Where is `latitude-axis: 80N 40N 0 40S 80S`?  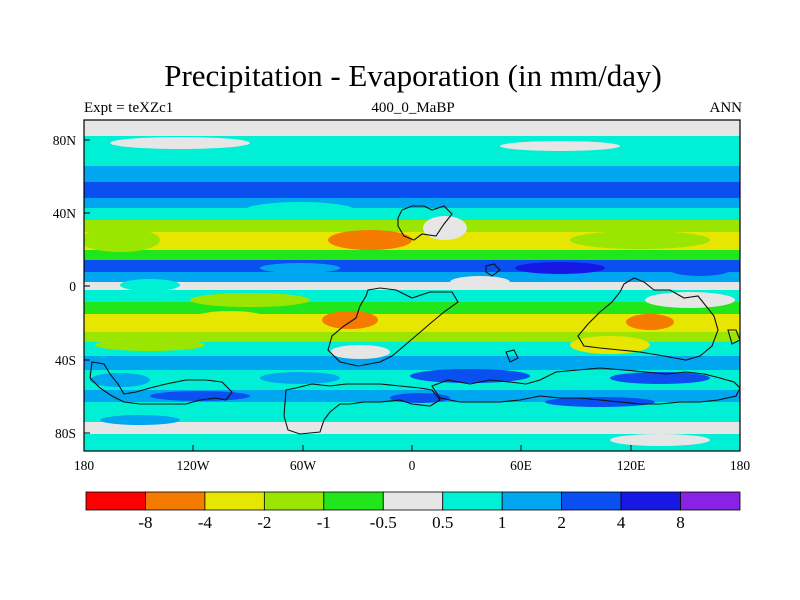 latitude-axis: 80N 40N 0 40S 80S is located at coordinates (71, 287).